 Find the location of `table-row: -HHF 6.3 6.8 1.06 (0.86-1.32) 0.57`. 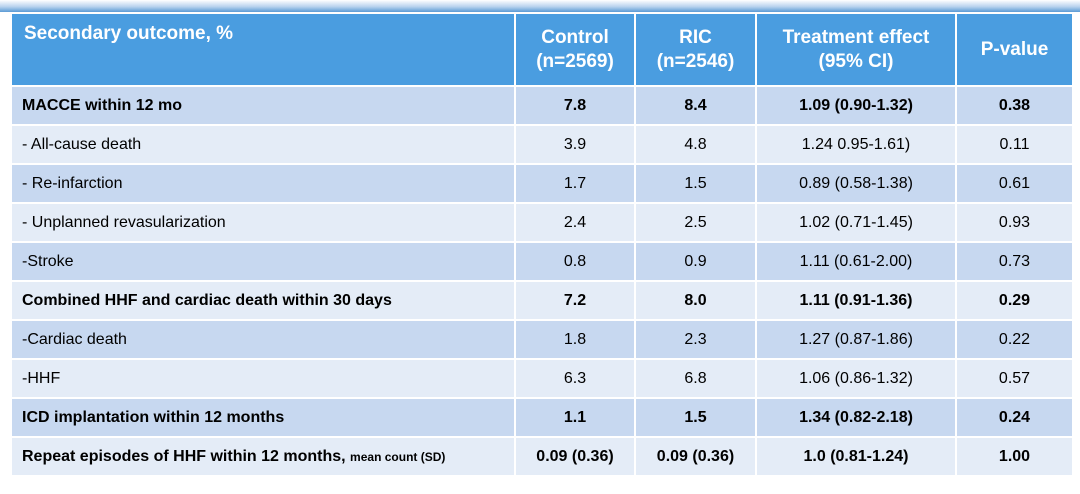

table-row: -HHF 6.3 6.8 1.06 (0.86-1.32) 0.57 is located at coordinates (542, 378).